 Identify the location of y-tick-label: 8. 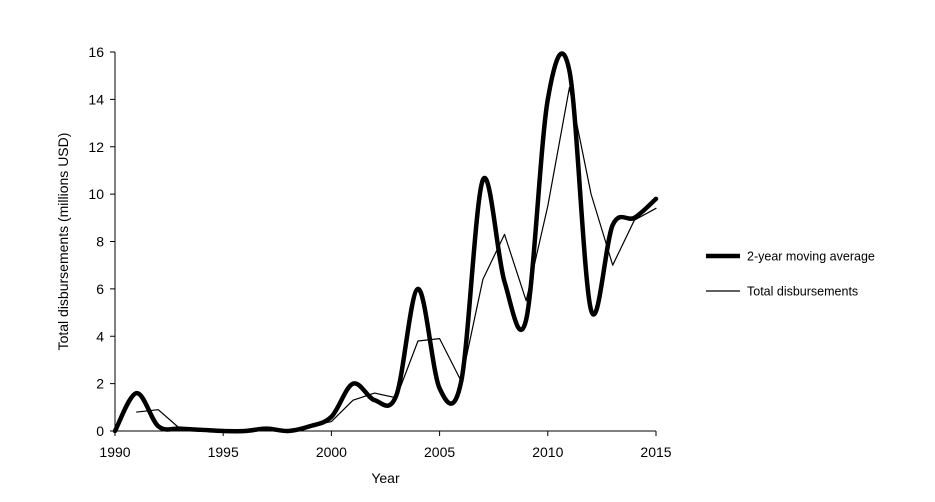
(100, 242).